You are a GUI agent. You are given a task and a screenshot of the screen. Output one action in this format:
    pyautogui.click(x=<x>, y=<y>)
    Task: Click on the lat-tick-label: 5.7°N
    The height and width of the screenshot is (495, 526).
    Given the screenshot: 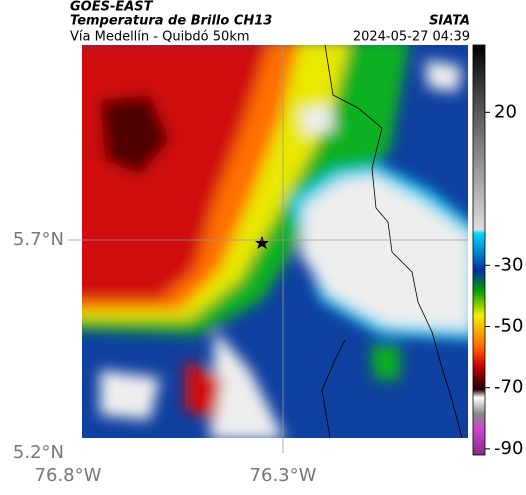 What is the action you would take?
    pyautogui.click(x=38, y=239)
    